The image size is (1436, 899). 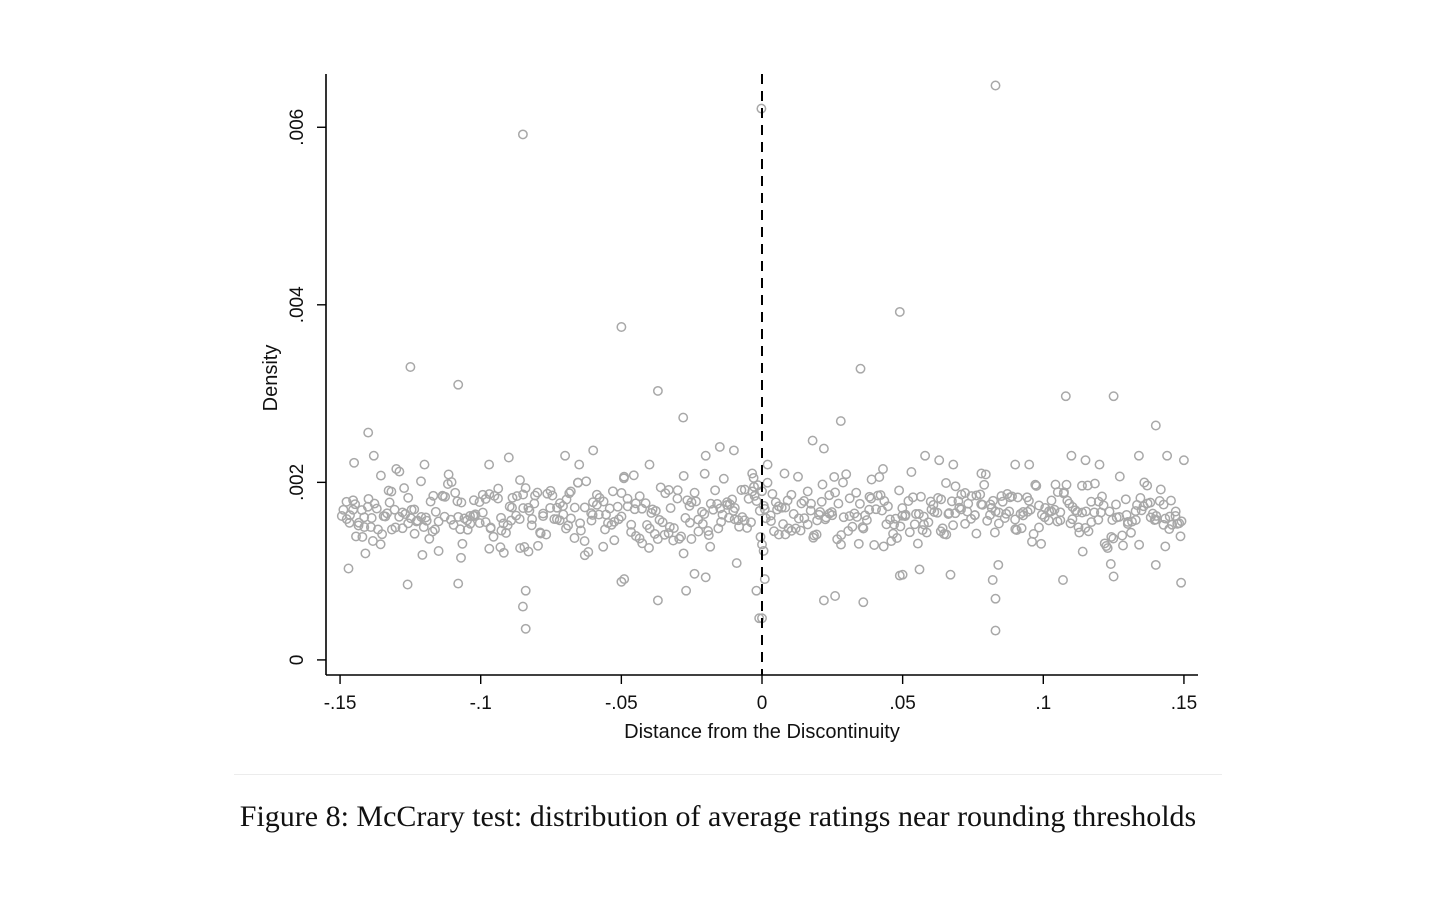 I want to click on x-tick-label: -.05, so click(x=621, y=703).